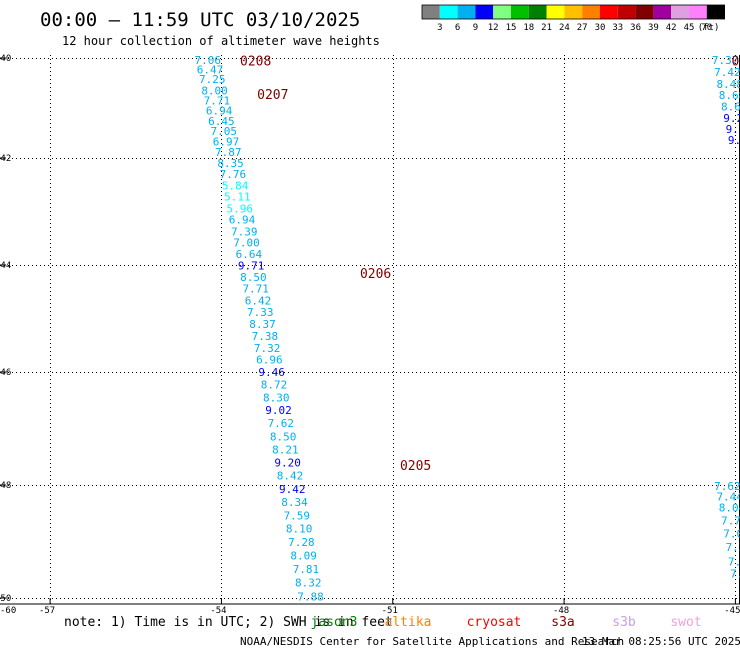 Image resolution: width=740 pixels, height=650 pixels. Describe the element at coordinates (212, 79) in the screenshot. I see `swh-value-label: 7.25` at that location.